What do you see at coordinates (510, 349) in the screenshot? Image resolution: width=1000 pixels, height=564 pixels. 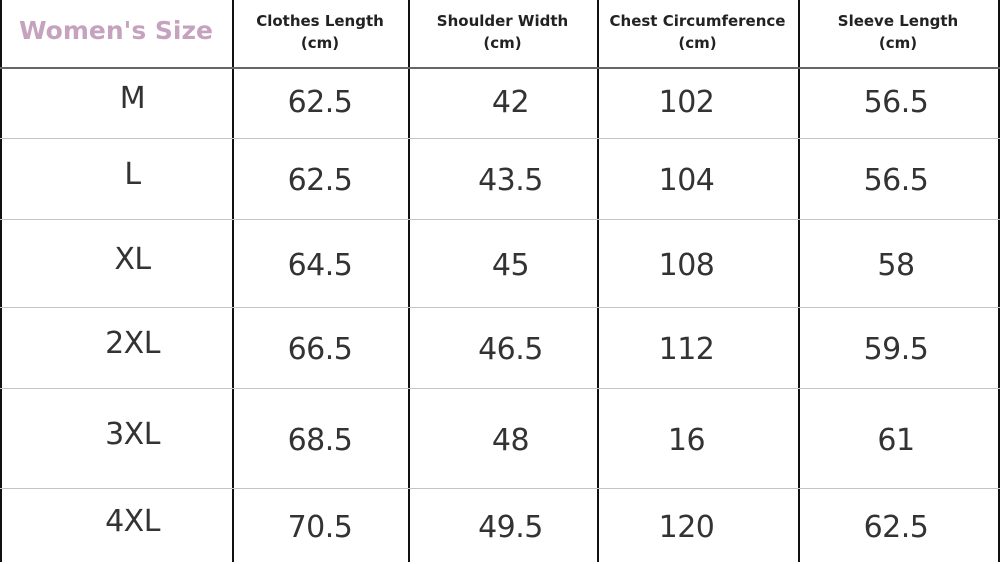 I see `table-cell: 46.5` at bounding box center [510, 349].